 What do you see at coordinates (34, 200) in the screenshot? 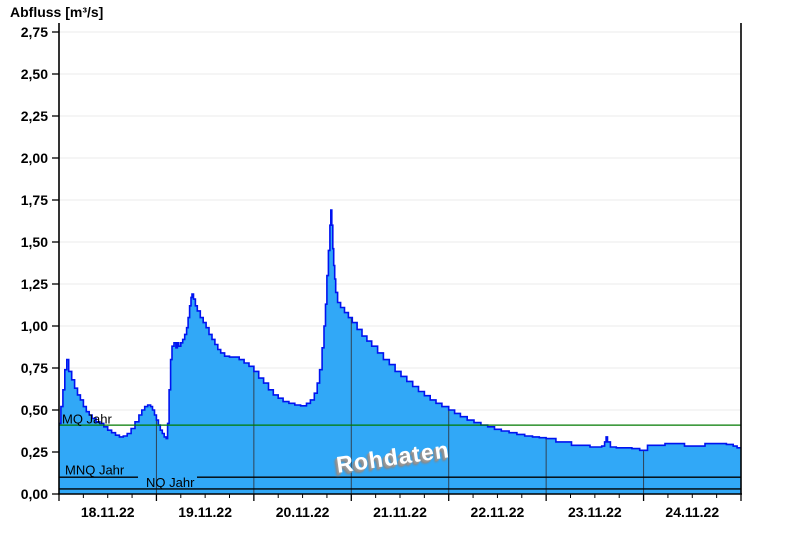
I see `y-tick-label: 1,75` at bounding box center [34, 200].